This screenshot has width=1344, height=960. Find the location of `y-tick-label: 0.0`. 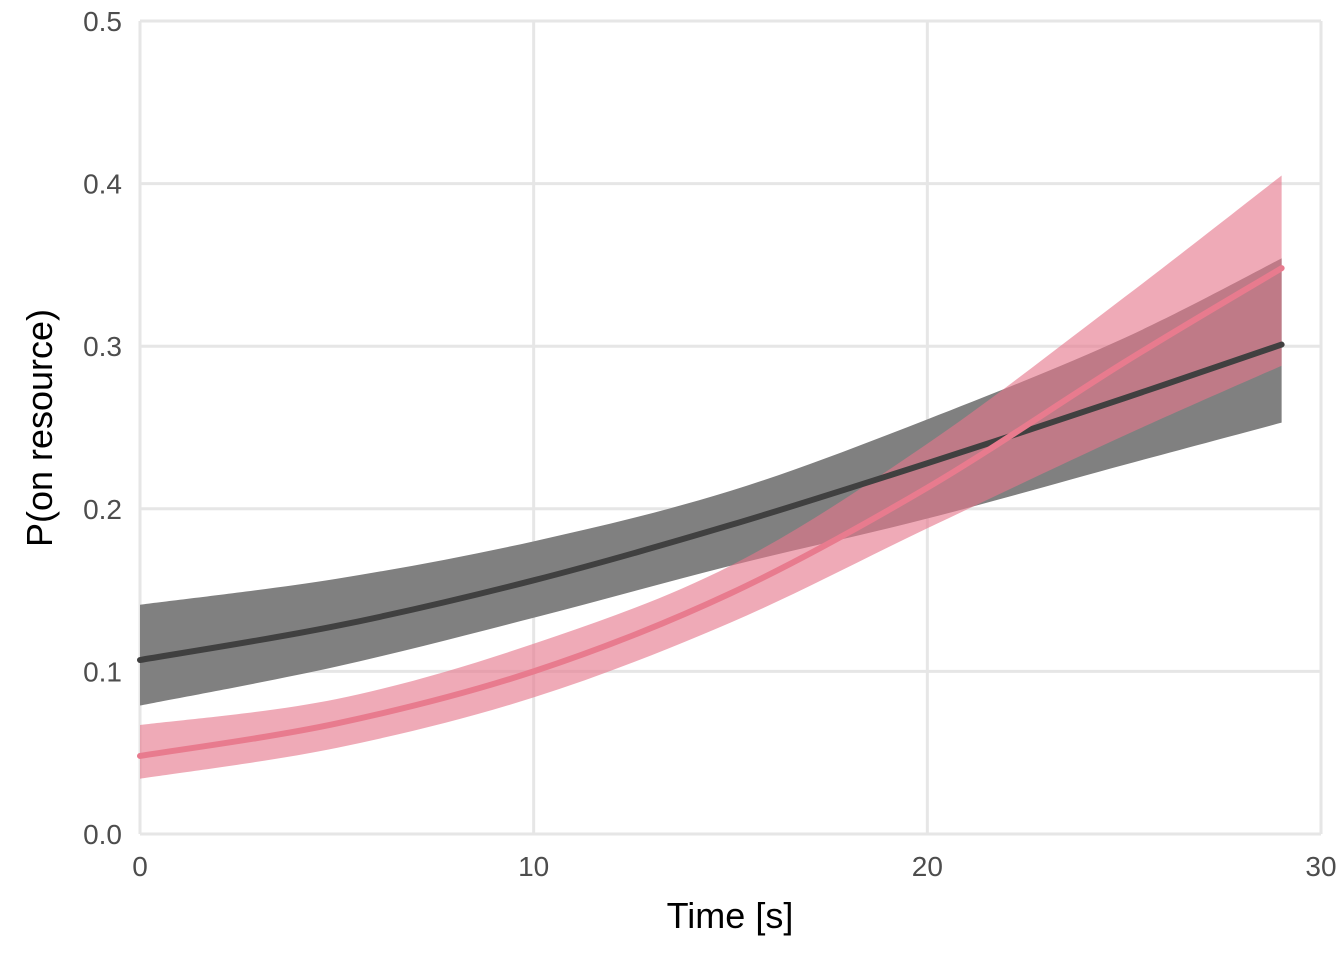

y-tick-label: 0.0 is located at coordinates (102, 834).